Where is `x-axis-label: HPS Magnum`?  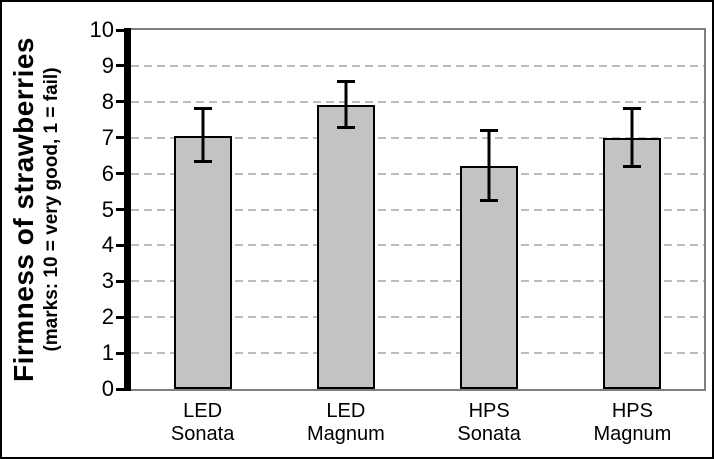 x-axis-label: HPS Magnum is located at coordinates (632, 422).